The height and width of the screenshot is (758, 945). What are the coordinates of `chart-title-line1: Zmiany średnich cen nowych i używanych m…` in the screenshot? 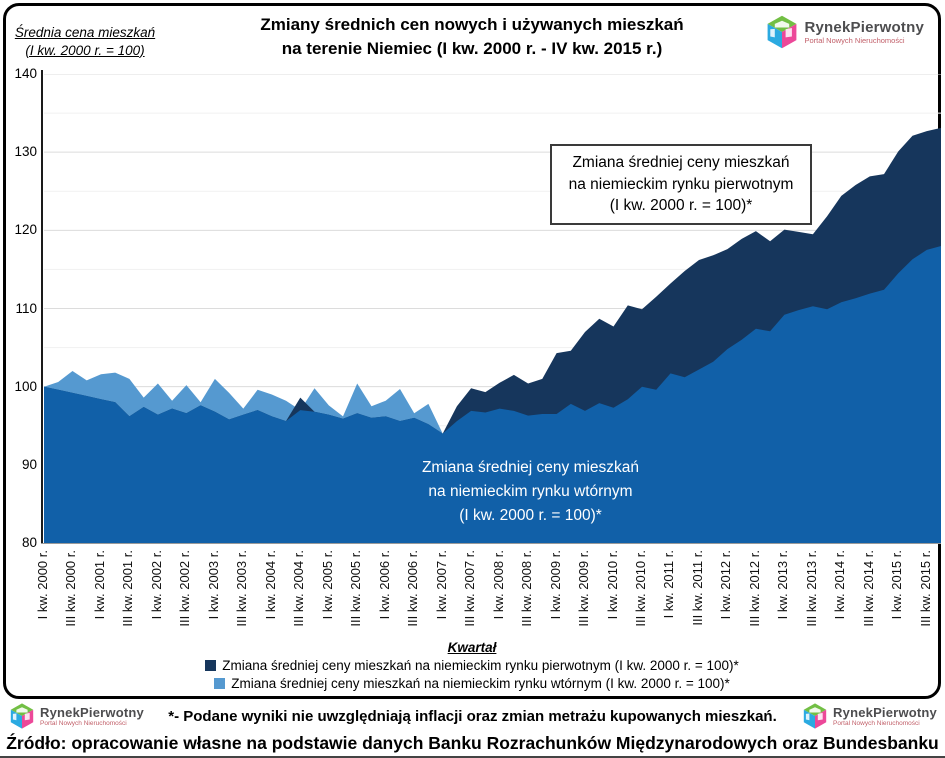 It's located at (472, 24).